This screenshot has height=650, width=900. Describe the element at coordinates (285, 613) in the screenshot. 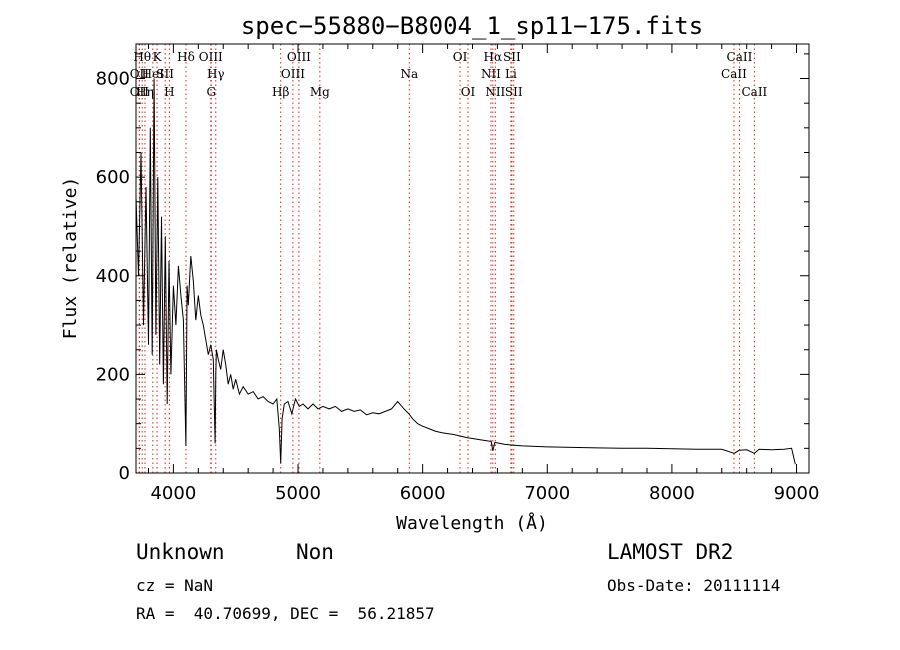

I see `sky-coordinates: RA = 40.70699, DEC = 56.21857` at that location.